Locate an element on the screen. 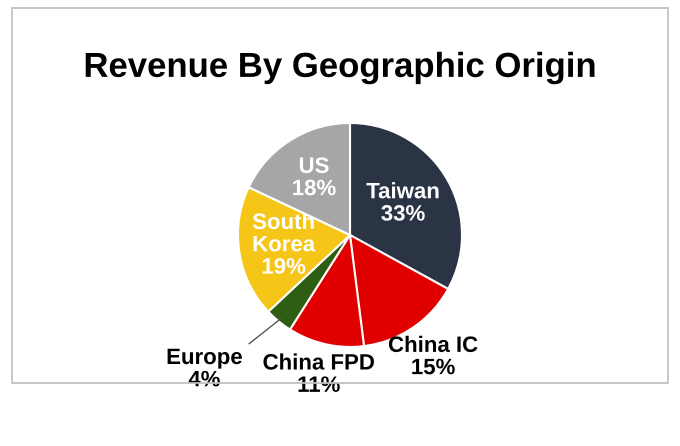 Image resolution: width=680 pixels, height=446 pixels. chart-title: Revenue By Geographic Origin is located at coordinates (340, 68).